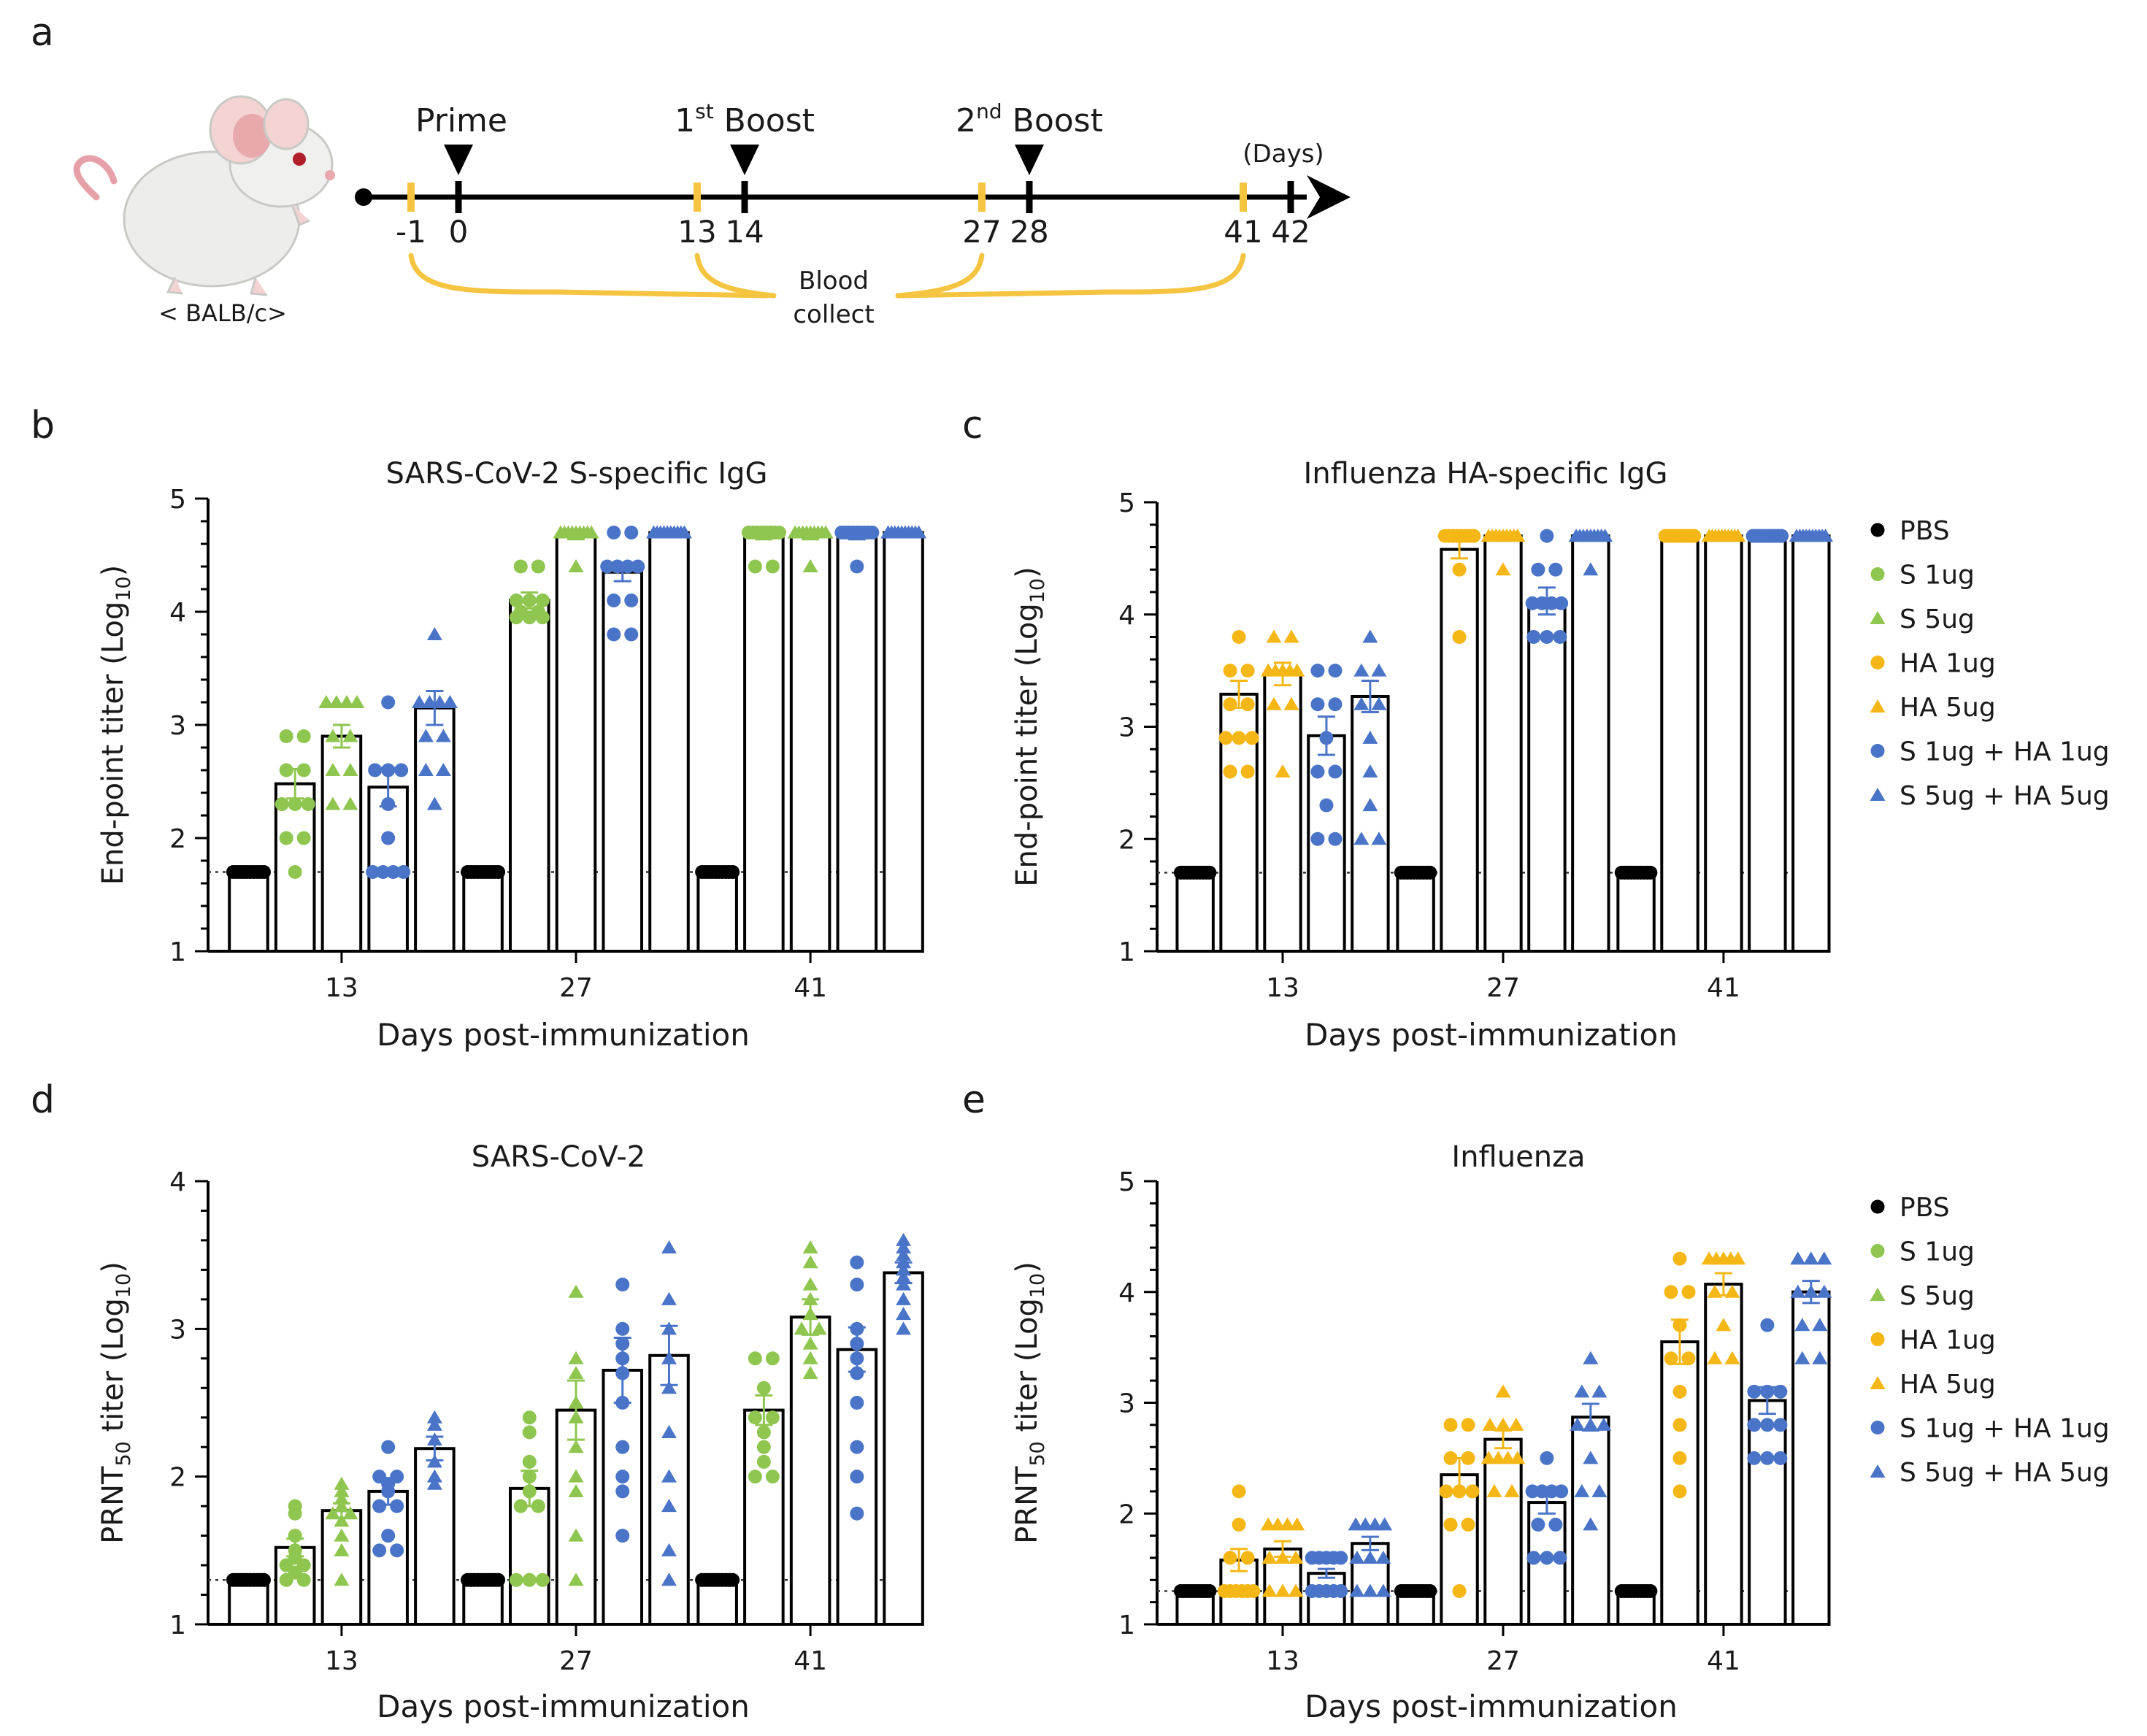 The width and height of the screenshot is (2147, 1736). What do you see at coordinates (558, 1157) in the screenshot?
I see `chart-title: SARS-CoV-2` at bounding box center [558, 1157].